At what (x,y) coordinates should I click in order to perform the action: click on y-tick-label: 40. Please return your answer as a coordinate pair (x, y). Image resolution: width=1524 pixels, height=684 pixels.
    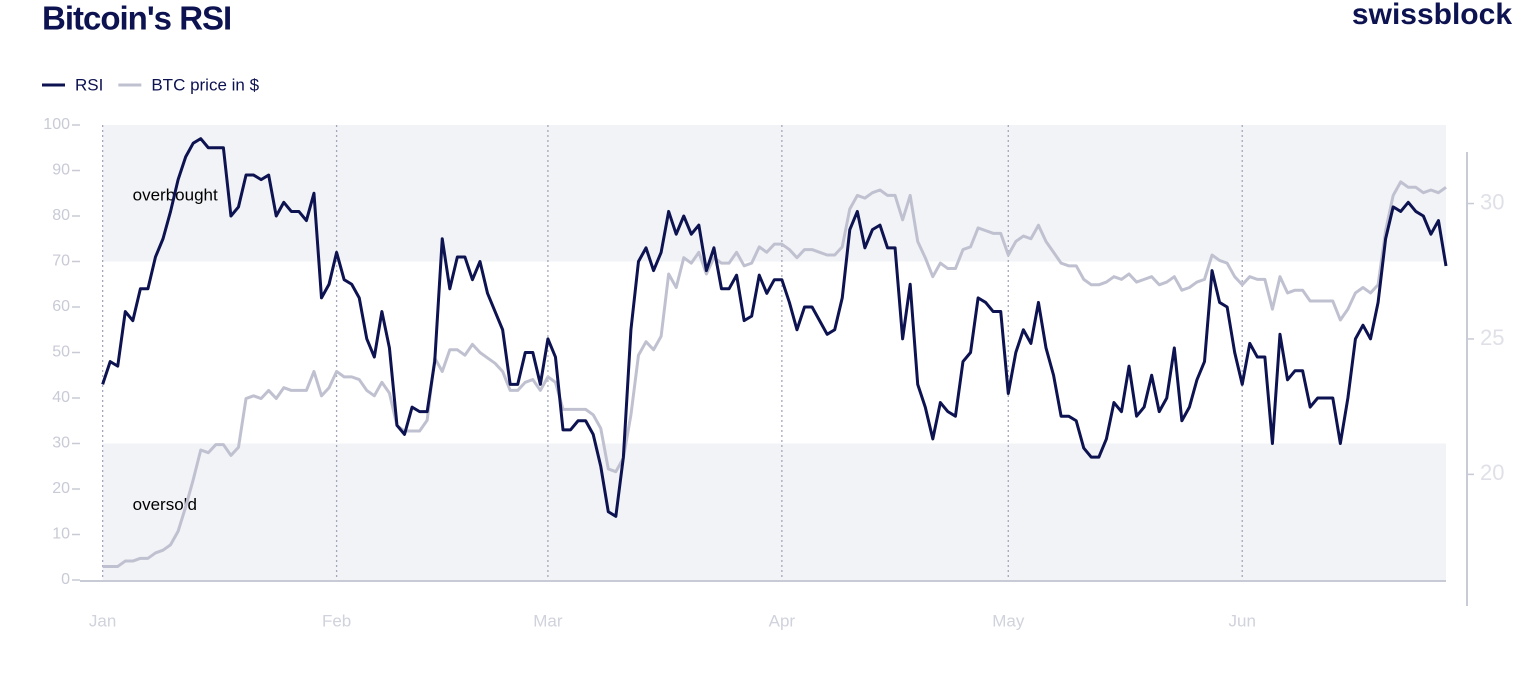
    Looking at the image, I should click on (61, 397).